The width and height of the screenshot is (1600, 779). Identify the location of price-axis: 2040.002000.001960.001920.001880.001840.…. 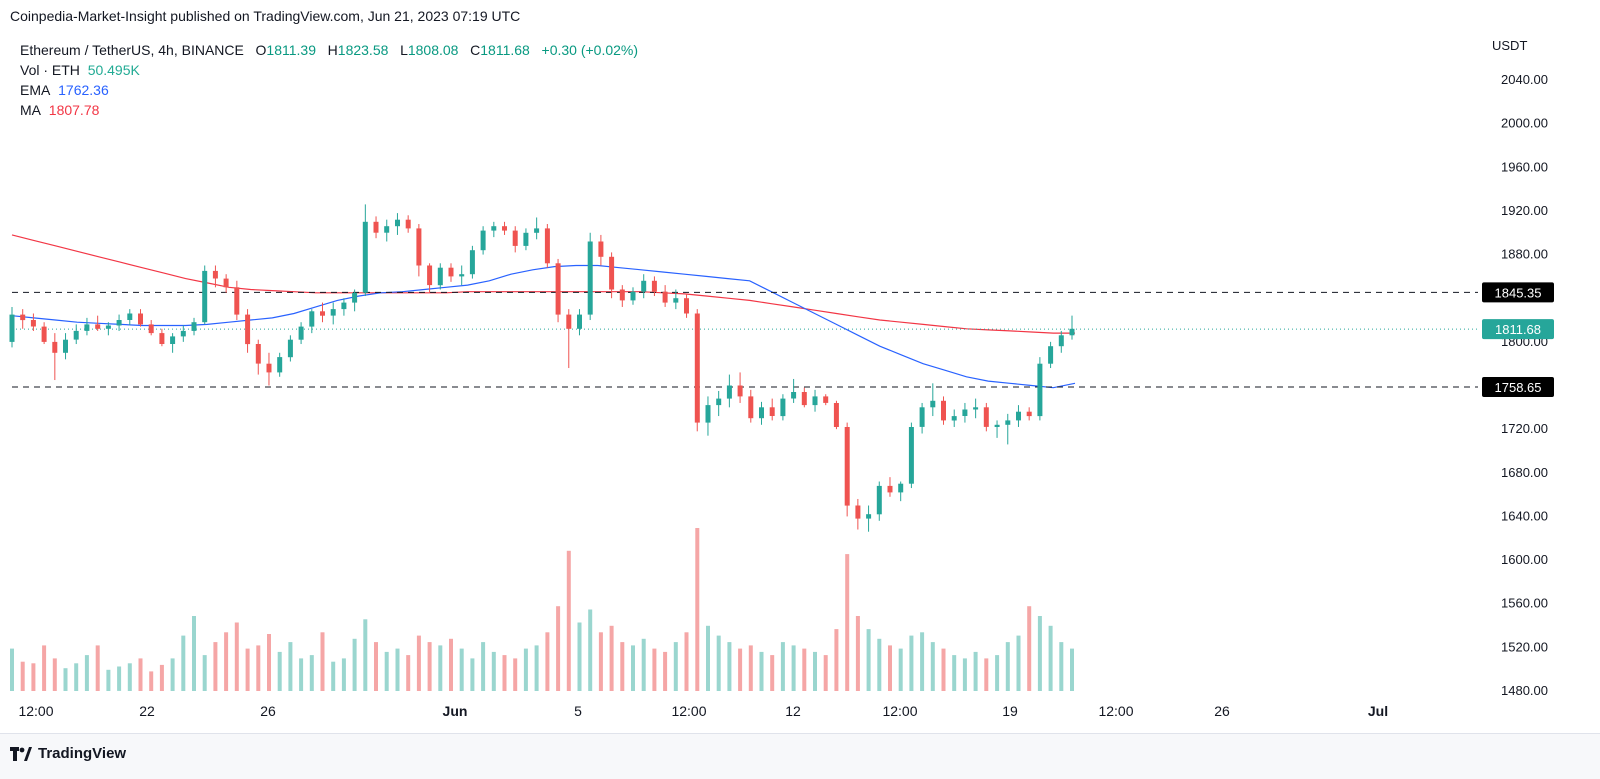
(1518, 385).